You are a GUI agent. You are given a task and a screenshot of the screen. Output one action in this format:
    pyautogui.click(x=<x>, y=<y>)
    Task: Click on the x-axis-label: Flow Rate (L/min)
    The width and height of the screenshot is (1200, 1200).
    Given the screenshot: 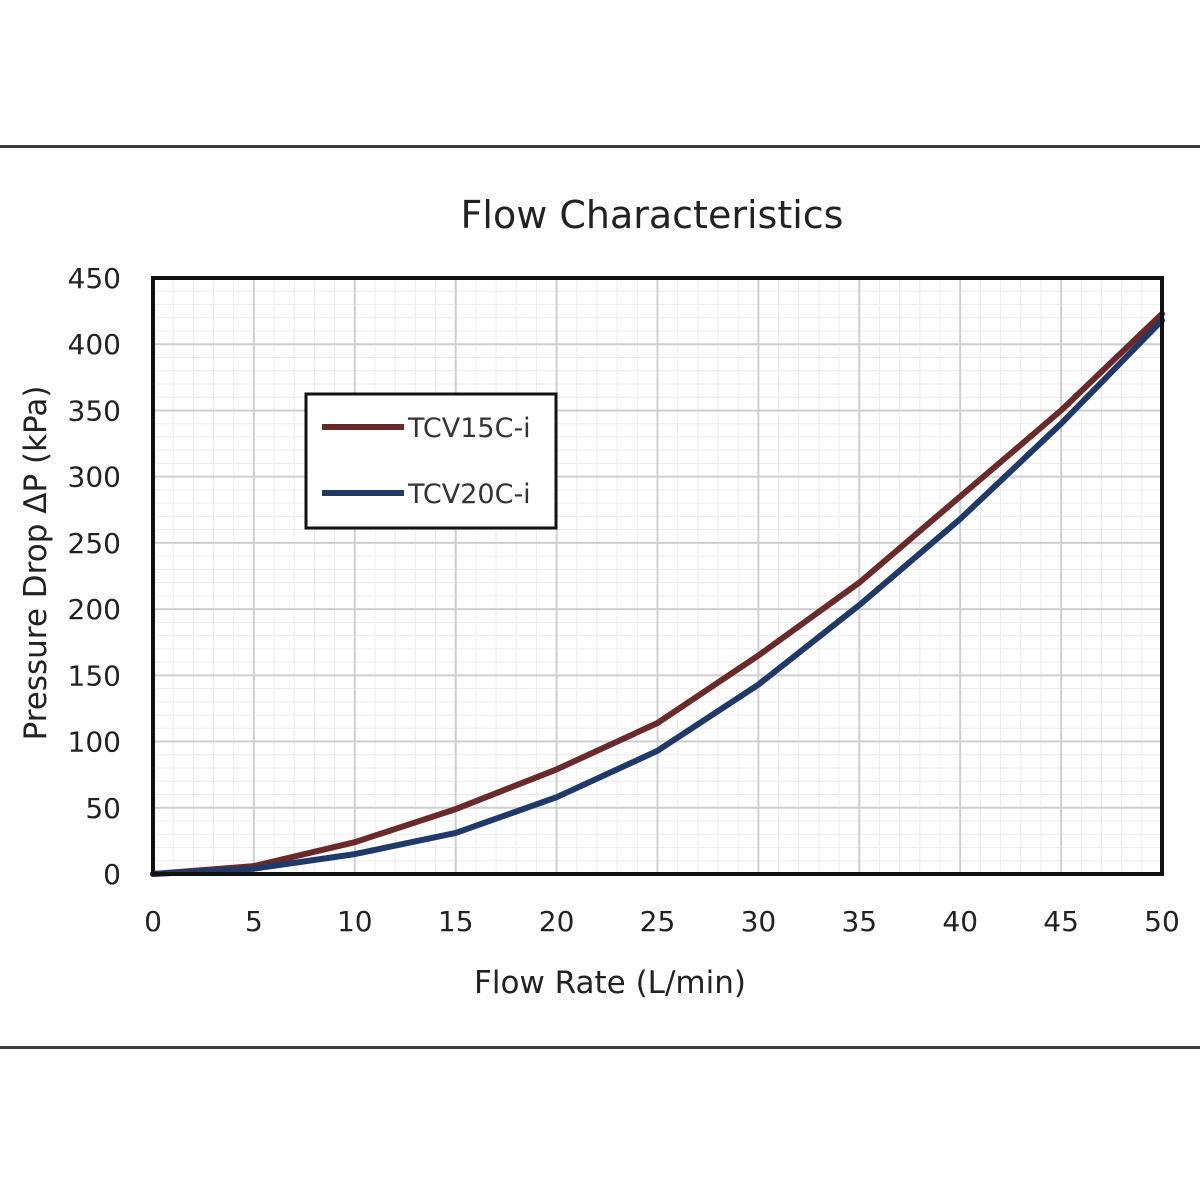 What is the action you would take?
    pyautogui.click(x=610, y=983)
    